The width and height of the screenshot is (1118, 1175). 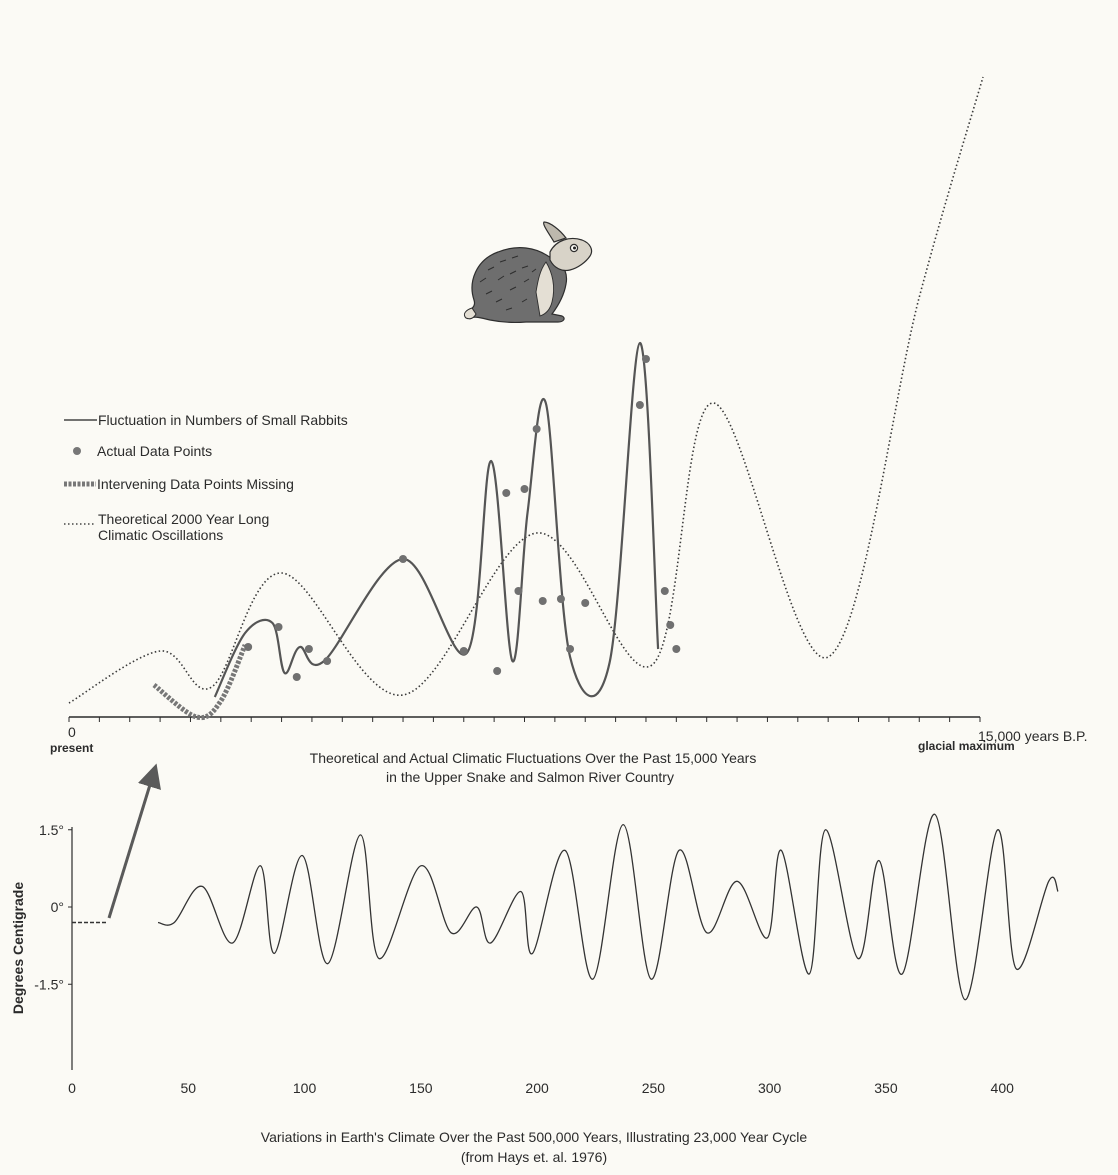 What do you see at coordinates (421, 1088) in the screenshot?
I see `lower-x-tick-label: 150` at bounding box center [421, 1088].